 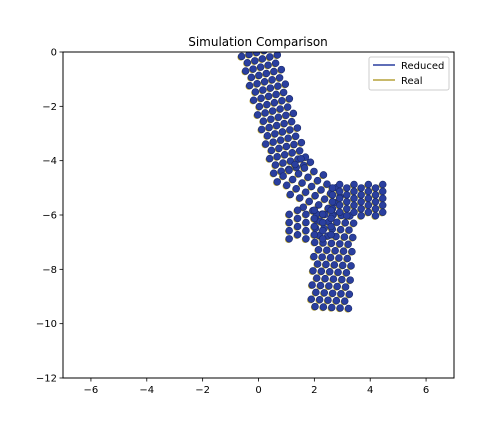 I want to click on y-axis: 0 −2 −4 −6 −8 −10 −12, so click(x=49, y=216).